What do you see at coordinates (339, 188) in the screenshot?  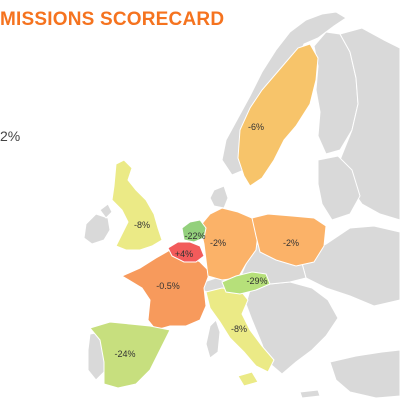 I see `baltics-land` at bounding box center [339, 188].